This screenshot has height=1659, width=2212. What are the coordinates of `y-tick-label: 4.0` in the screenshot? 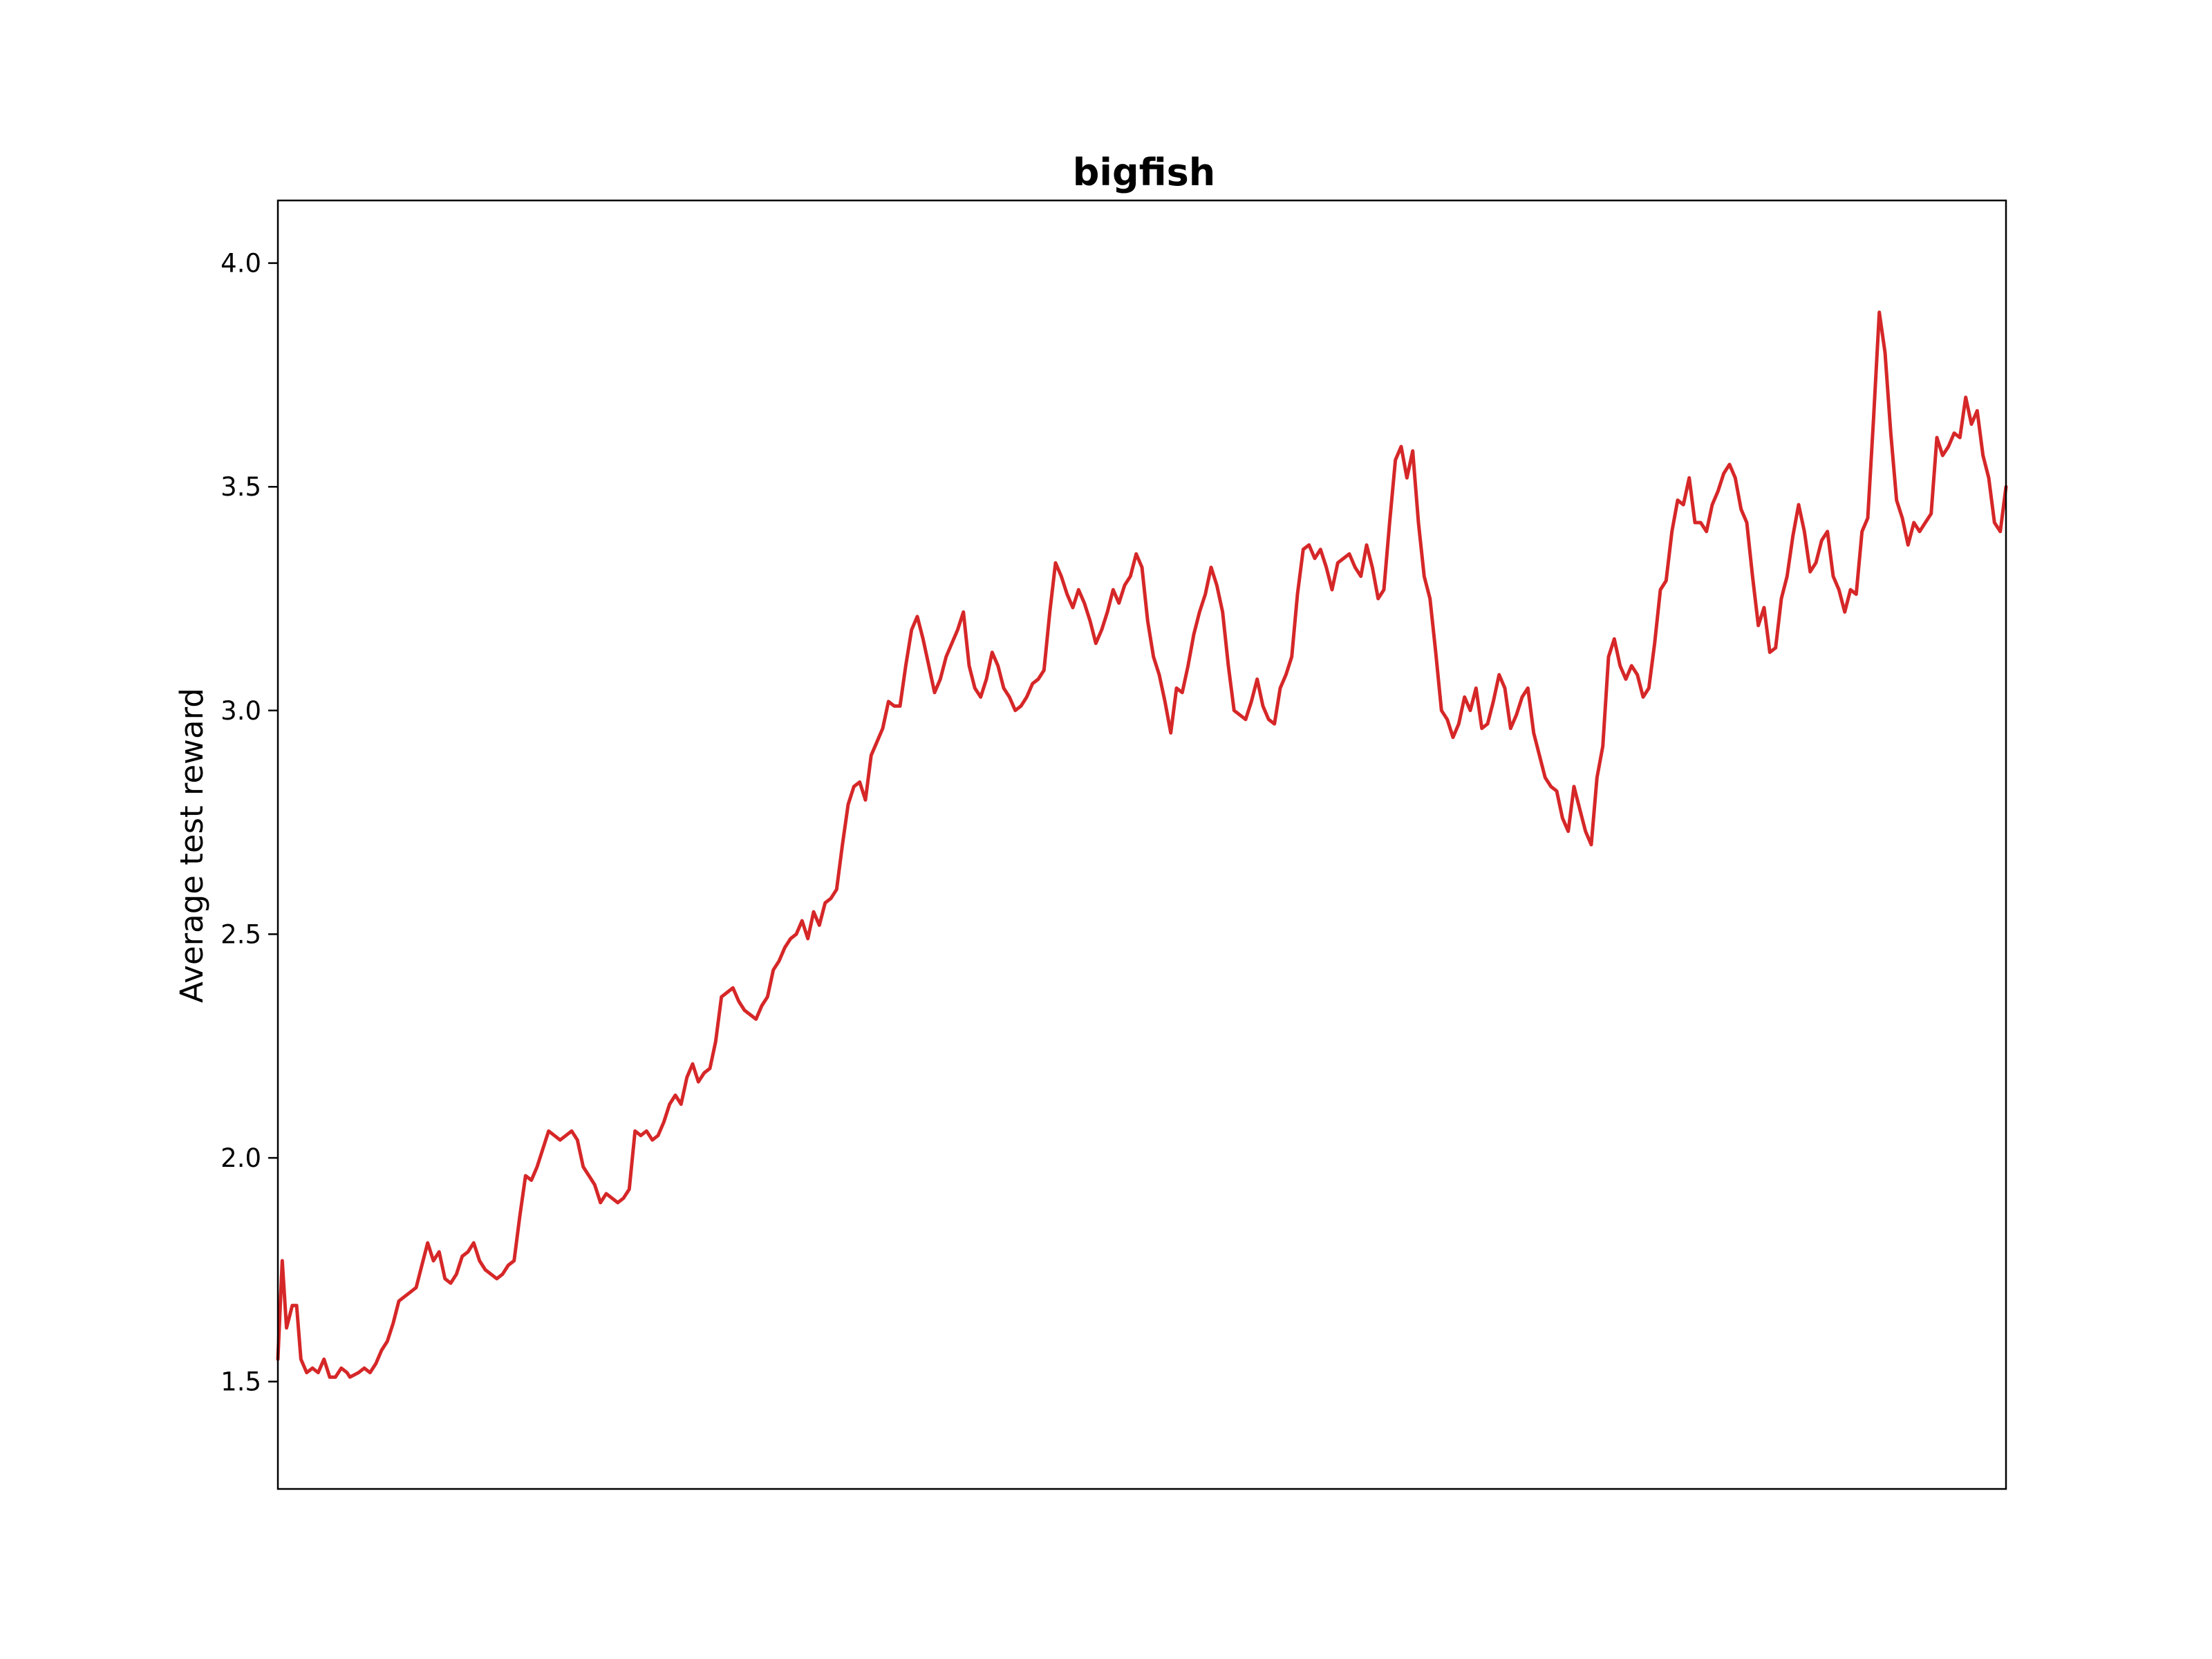 It's located at (241, 264).